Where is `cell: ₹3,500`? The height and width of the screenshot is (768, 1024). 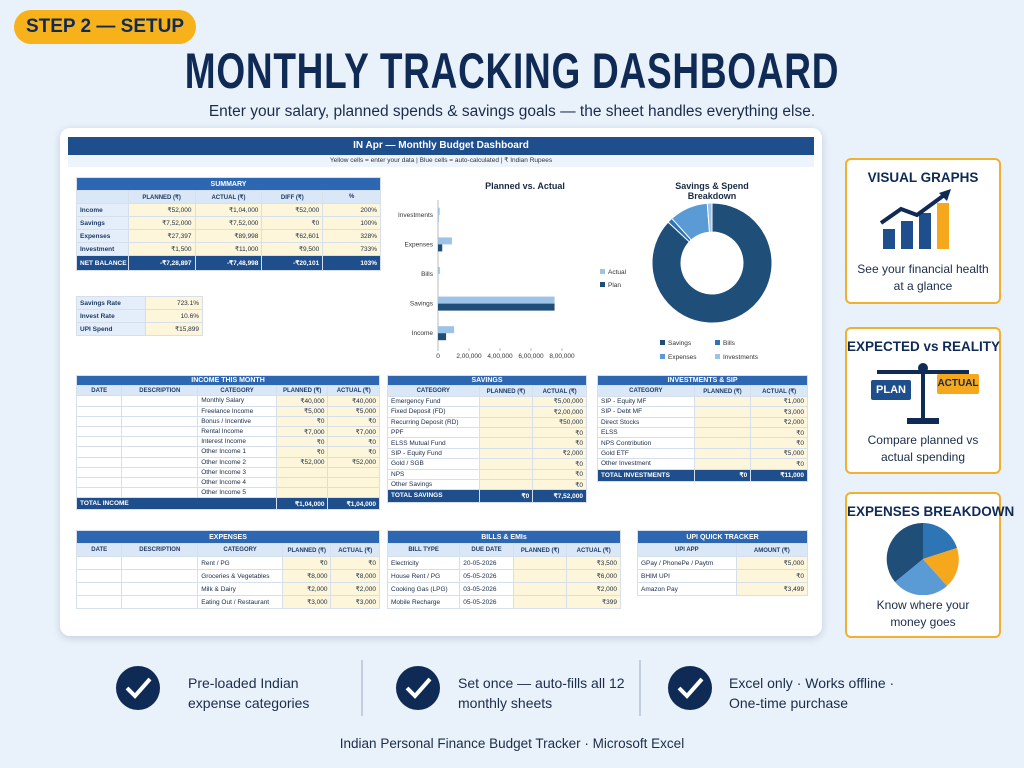
cell: ₹3,500 is located at coordinates (593, 563).